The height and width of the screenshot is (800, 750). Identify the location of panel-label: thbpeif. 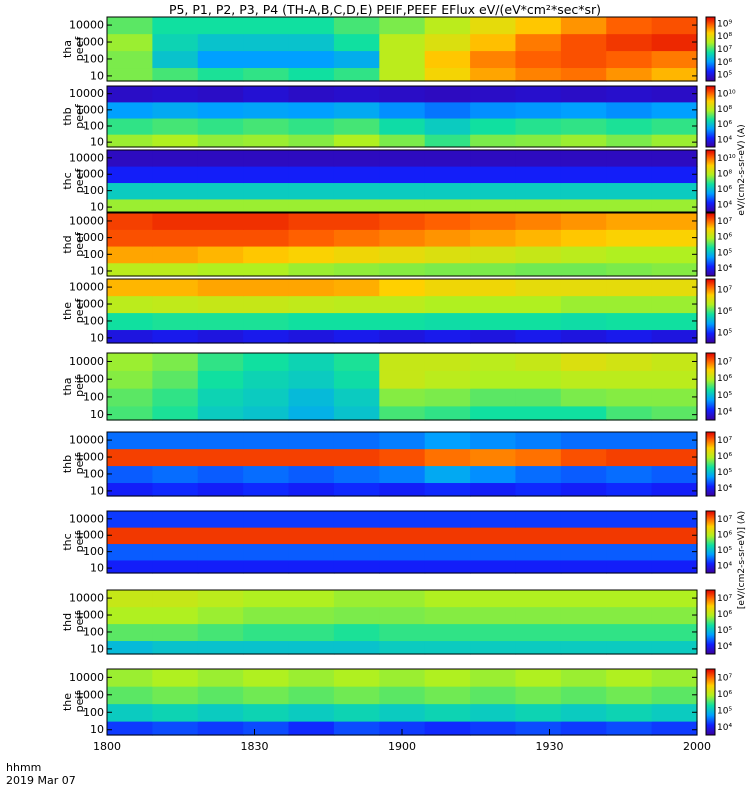
(73, 464).